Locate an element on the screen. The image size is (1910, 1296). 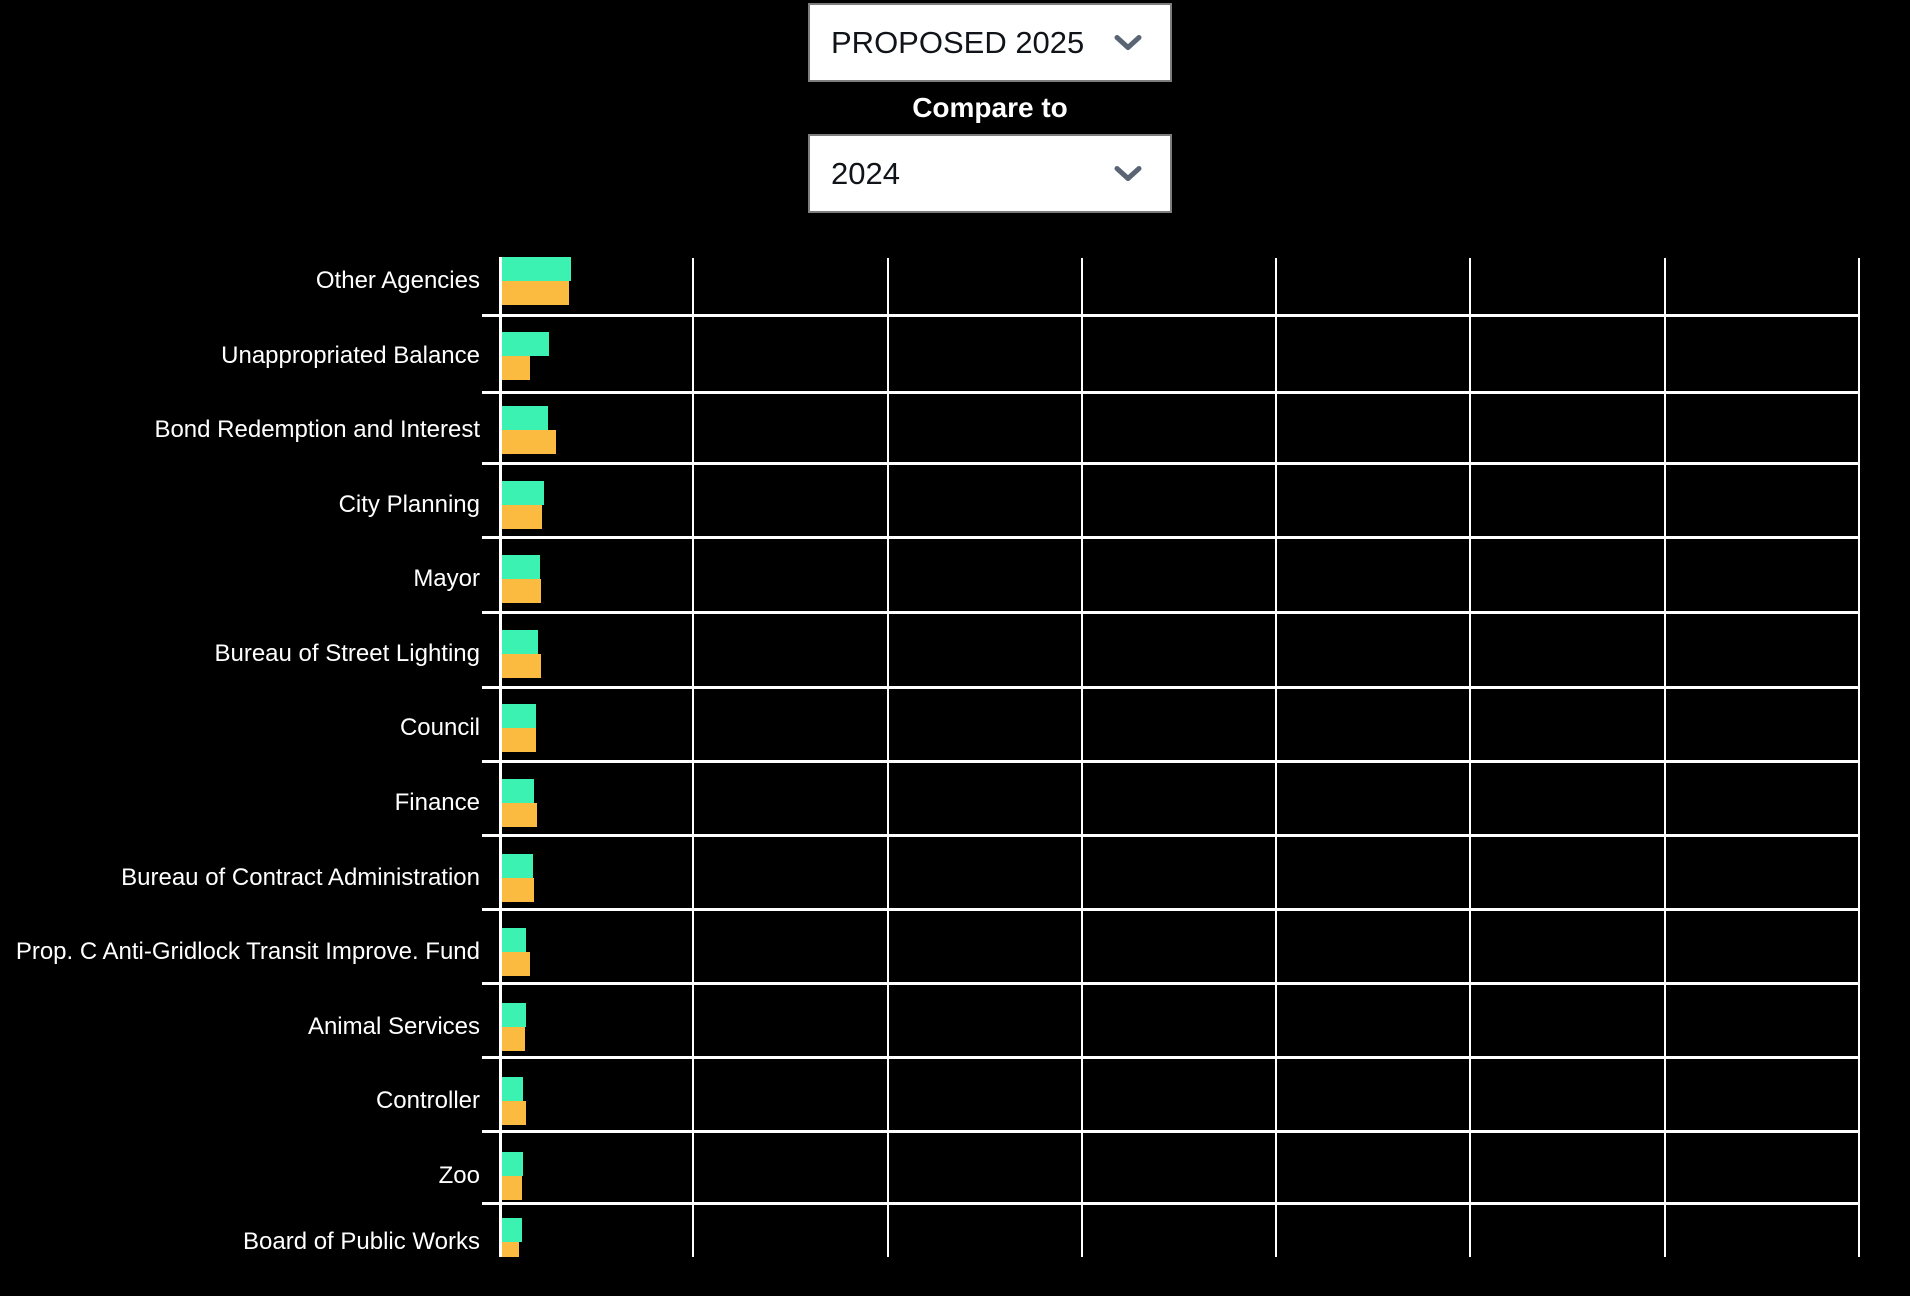
category-label: Unappropriated Balance is located at coordinates (350, 355).